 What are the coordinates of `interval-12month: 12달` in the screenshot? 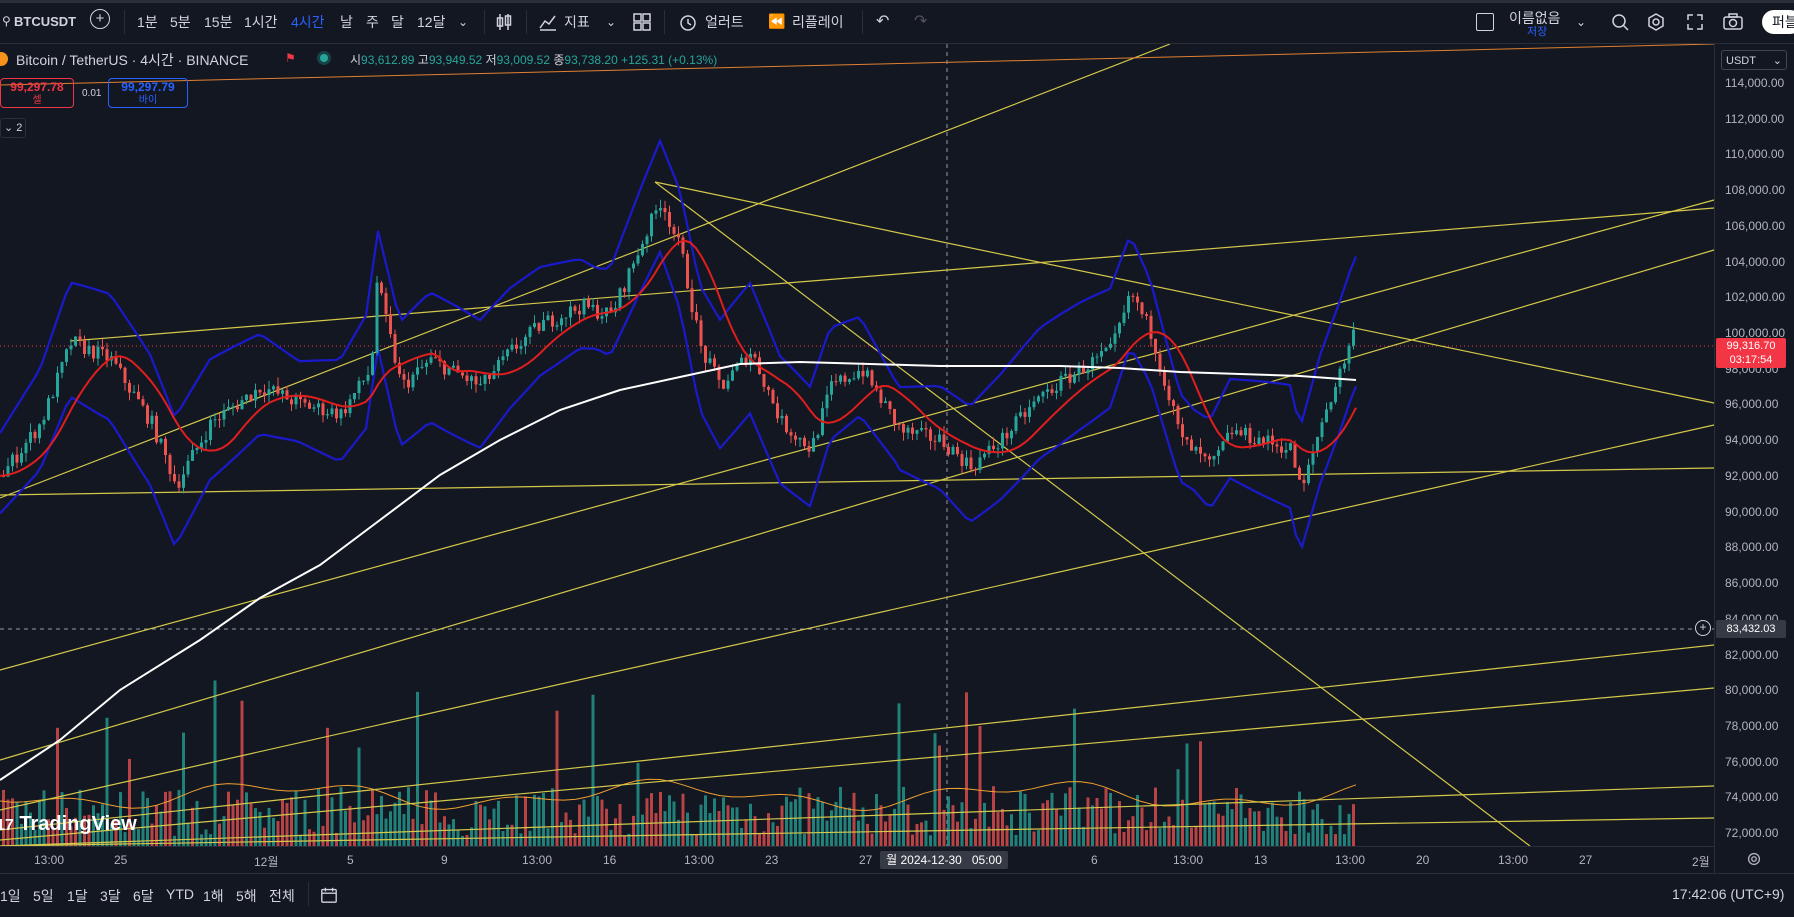 It's located at (431, 22).